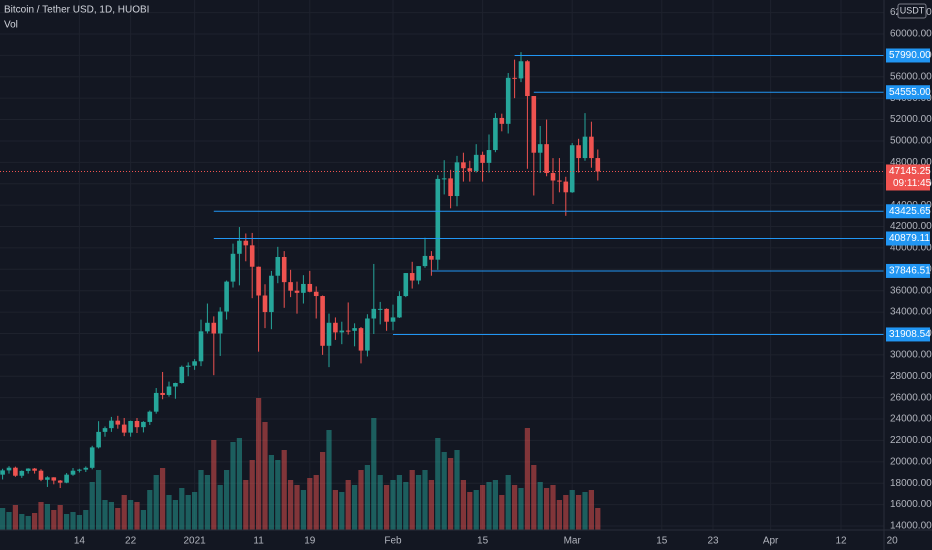 Image resolution: width=932 pixels, height=550 pixels. What do you see at coordinates (393, 541) in the screenshot?
I see `x-tick-label: Feb` at bounding box center [393, 541].